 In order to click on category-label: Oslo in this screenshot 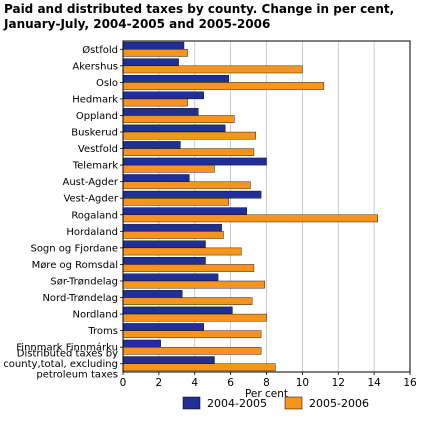, I will do `click(107, 83)`.